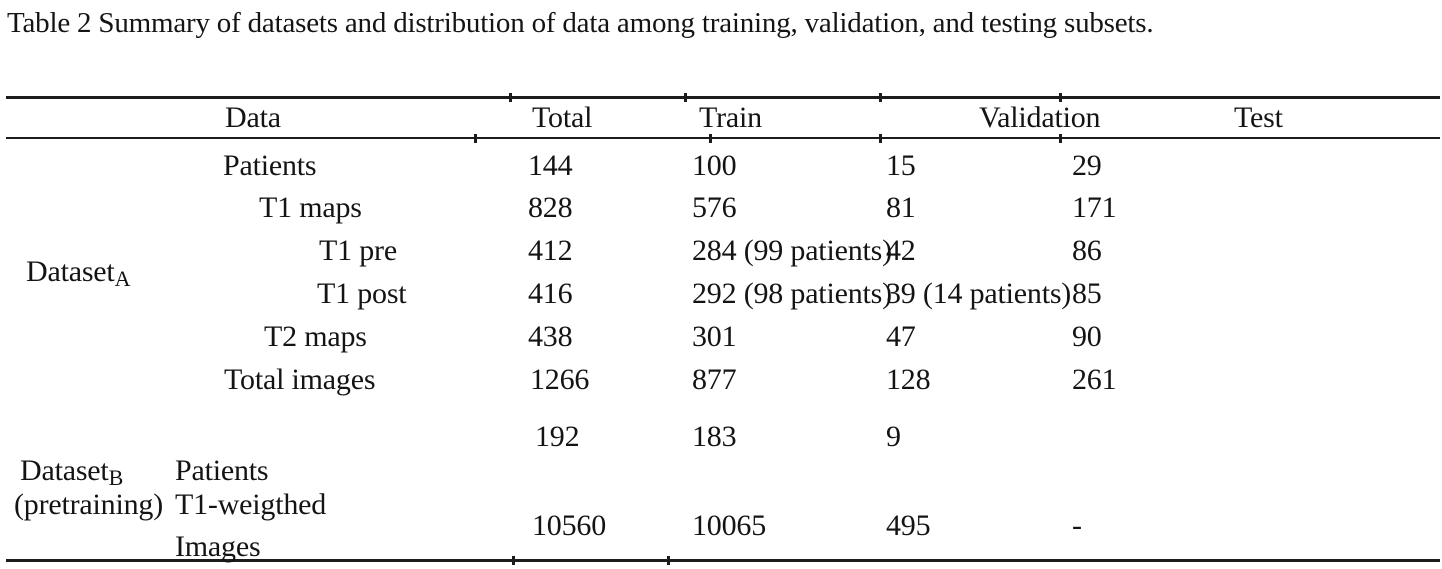 The height and width of the screenshot is (569, 1442). Describe the element at coordinates (1094, 379) in the screenshot. I see `cell-test: 261` at that location.